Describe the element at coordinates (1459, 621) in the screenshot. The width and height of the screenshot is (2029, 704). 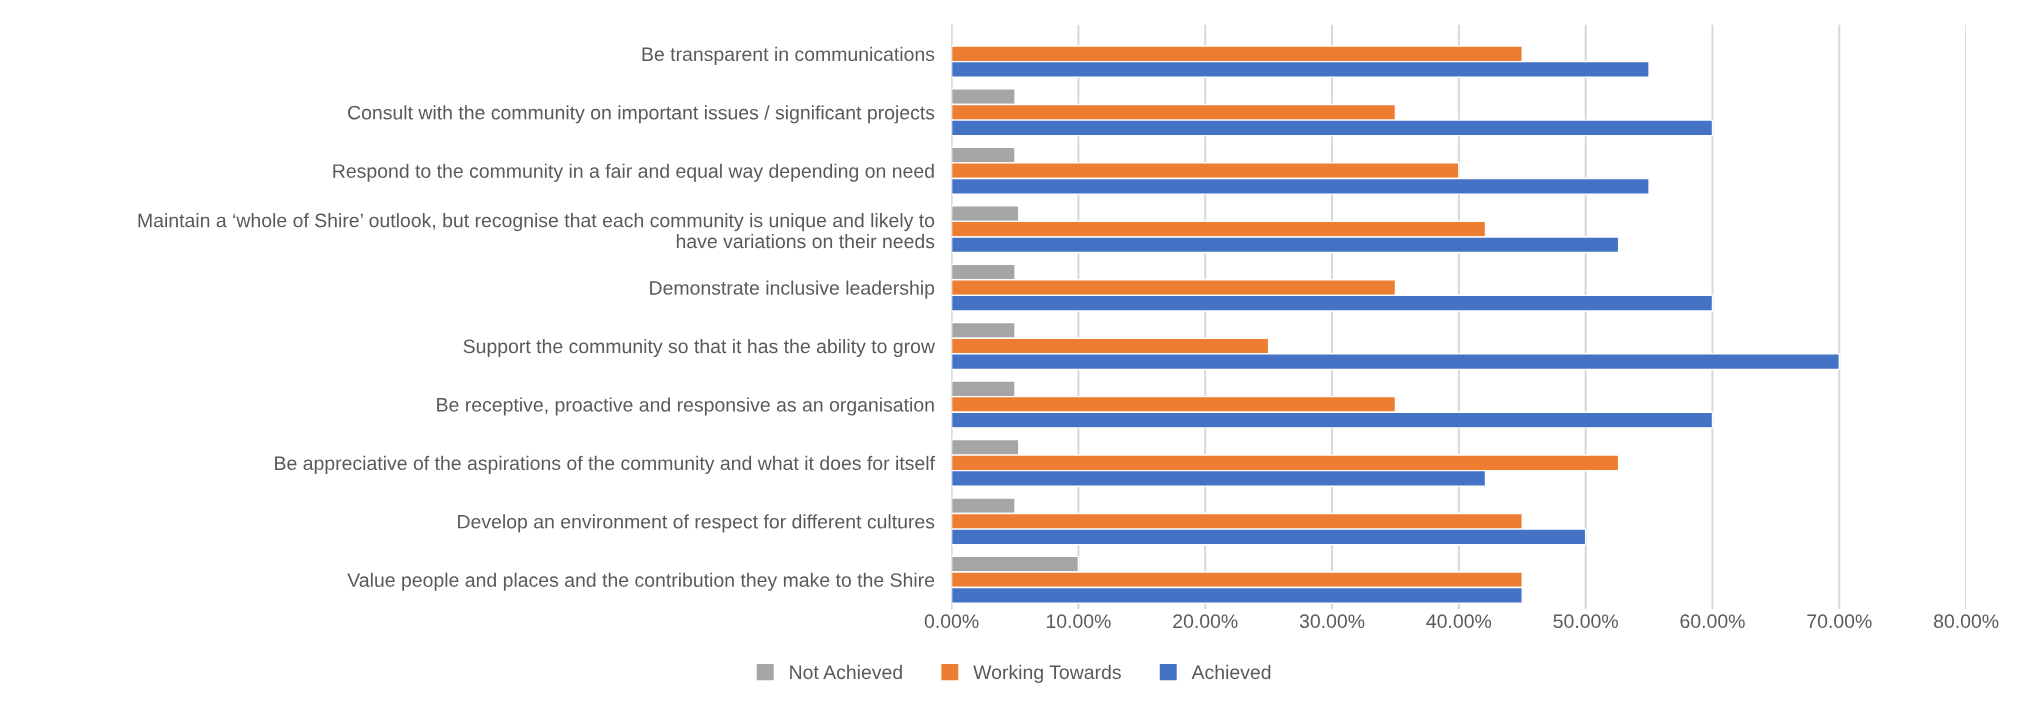
I see `x-tick-label: 40.00%` at that location.